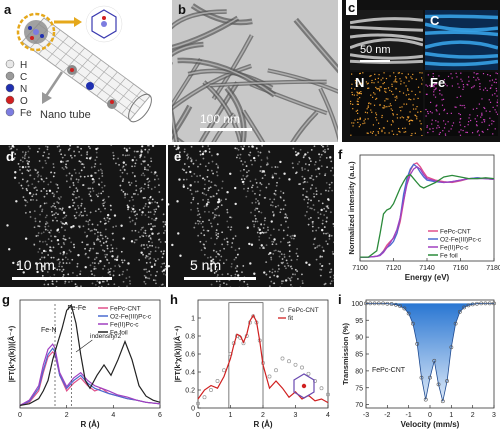 Image resolution: width=500 pixels, height=435 pixels. Describe the element at coordinates (262, 424) in the screenshot. I see `x-axis-label: R (Å)` at that location.